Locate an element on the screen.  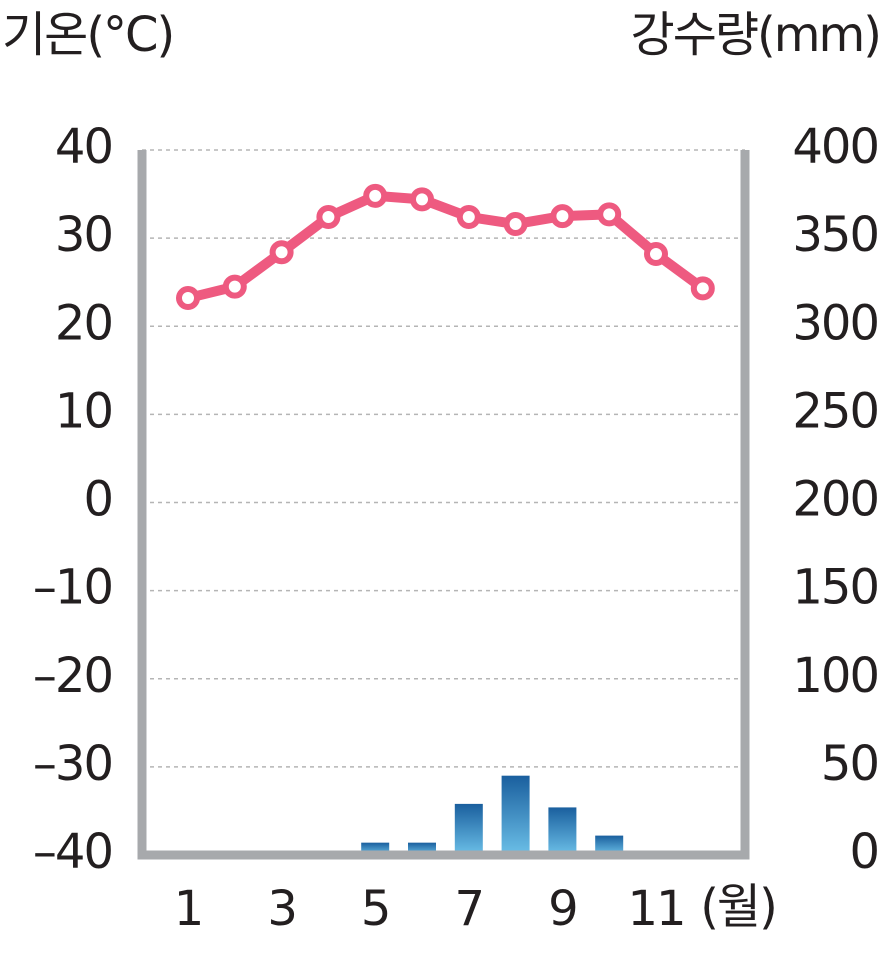
y2-tick-label: 300 is located at coordinates (835, 323).